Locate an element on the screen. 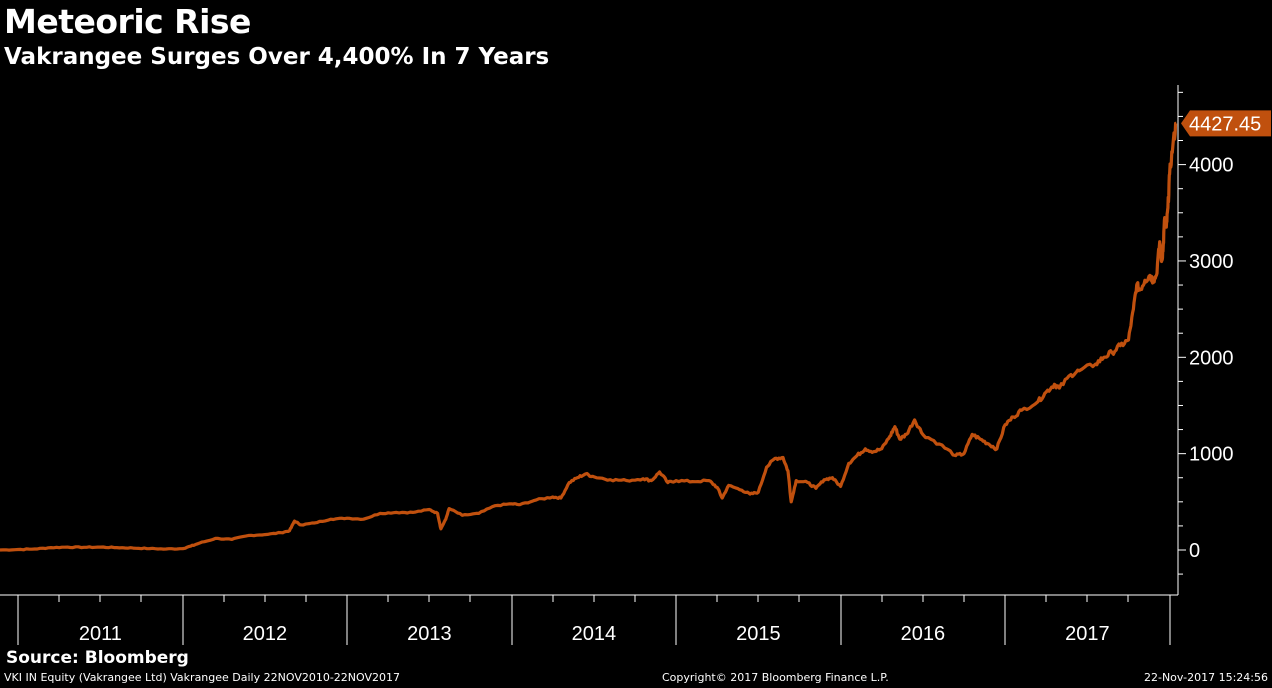 The width and height of the screenshot is (1272, 688). x-axis-ticks: 2011 2012 2013 2014 2015 2016 2017 is located at coordinates (594, 620).